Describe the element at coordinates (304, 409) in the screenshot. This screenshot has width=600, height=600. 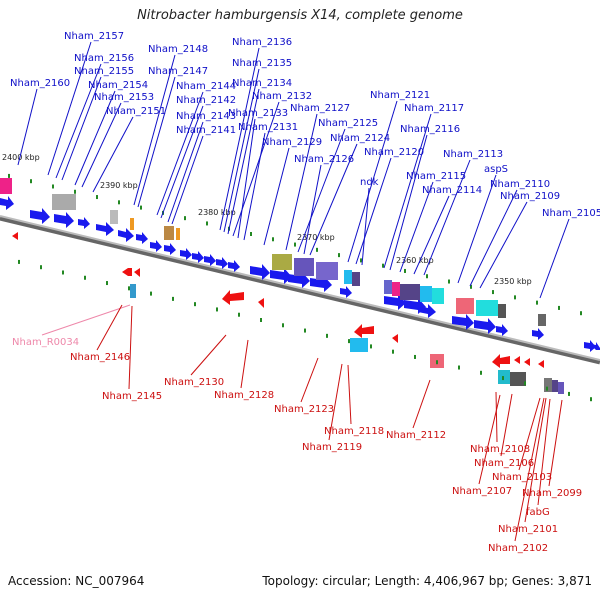
I see `gene-label: Nham_2123` at that location.